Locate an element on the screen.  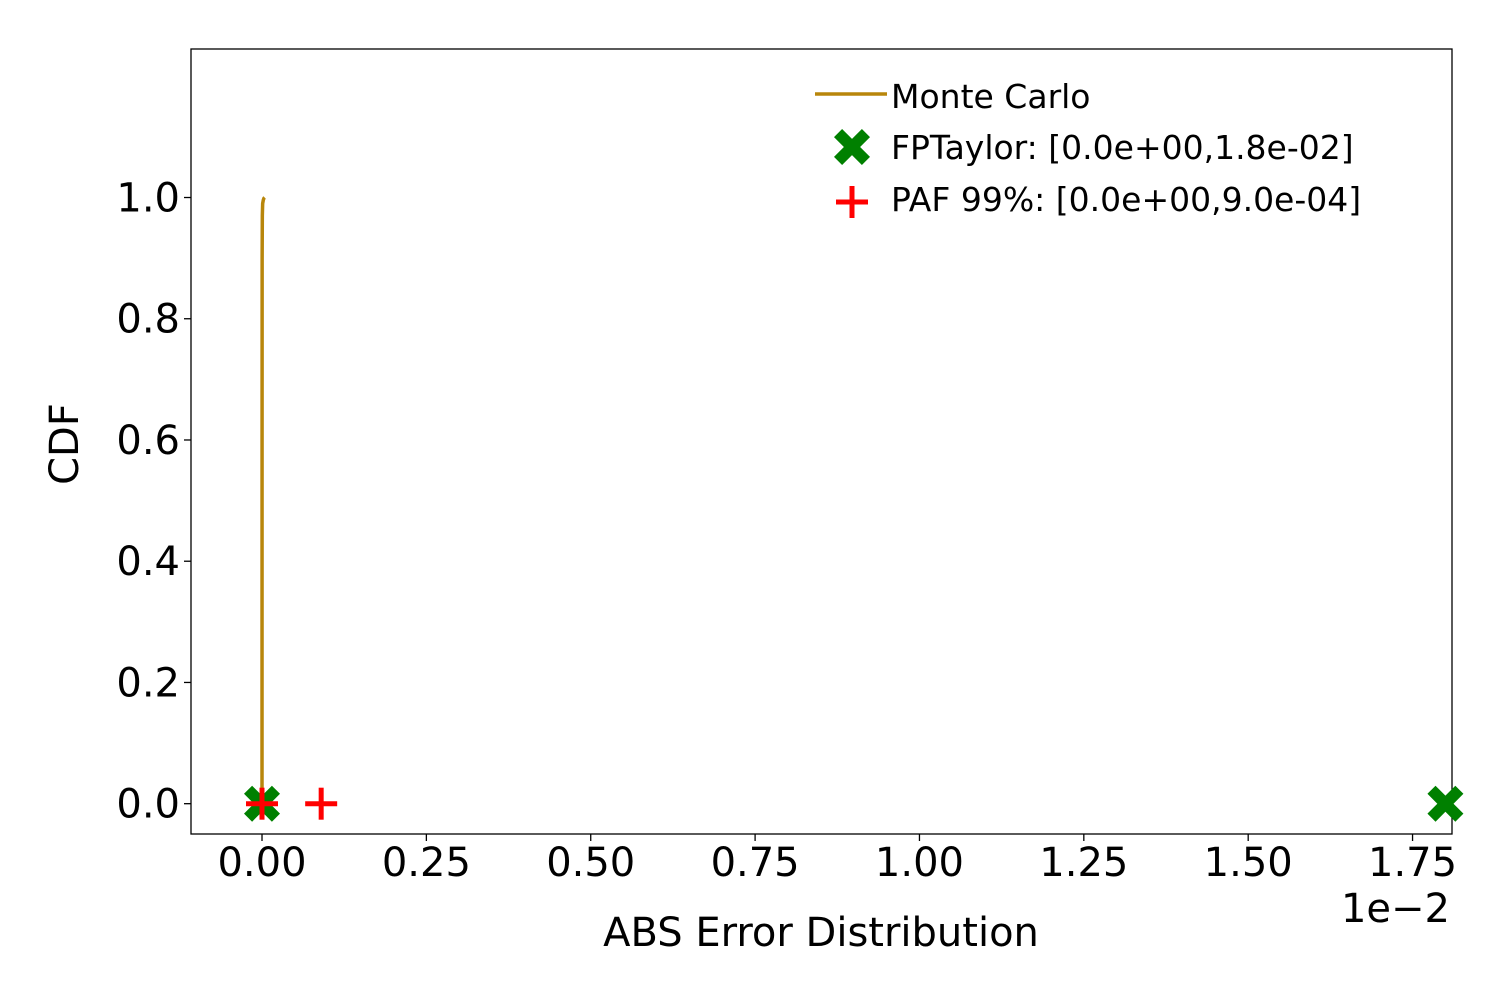
fptaylor-marker is located at coordinates (1445, 803).